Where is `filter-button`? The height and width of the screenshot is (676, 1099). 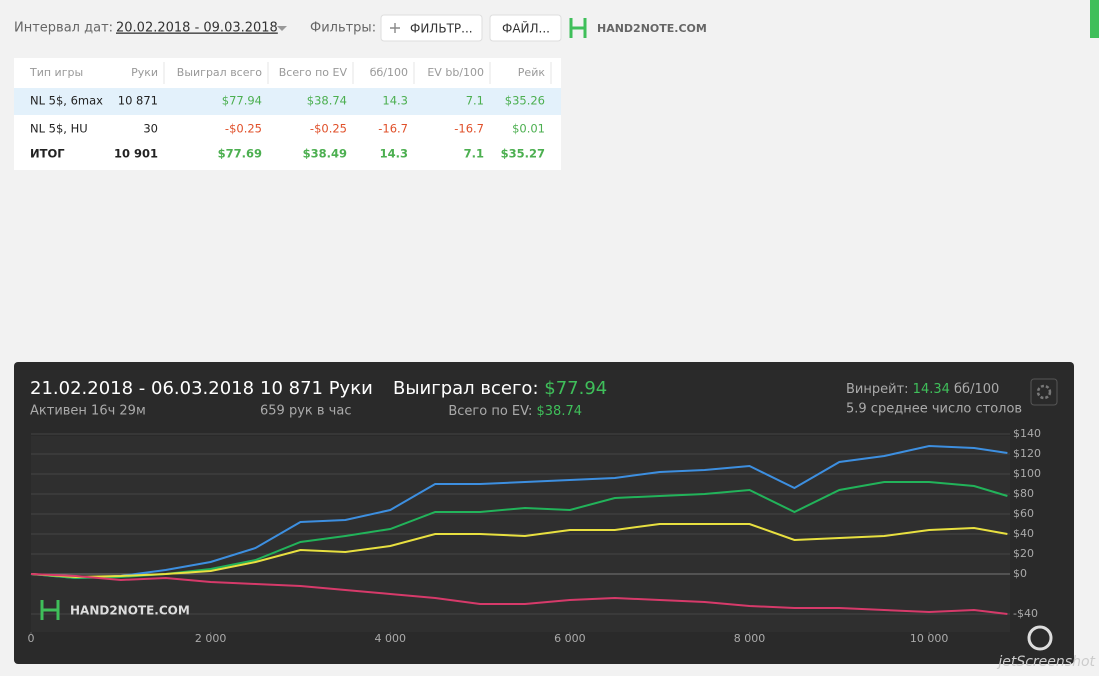 filter-button is located at coordinates (431, 28).